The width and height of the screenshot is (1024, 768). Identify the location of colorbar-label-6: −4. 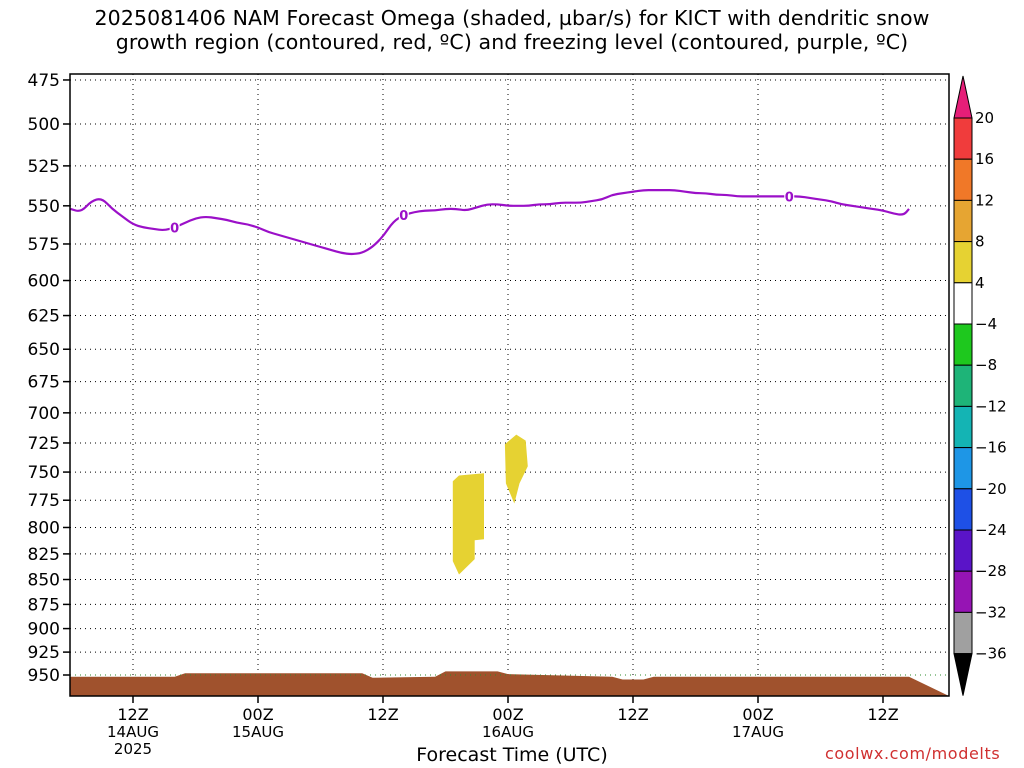
(986, 324).